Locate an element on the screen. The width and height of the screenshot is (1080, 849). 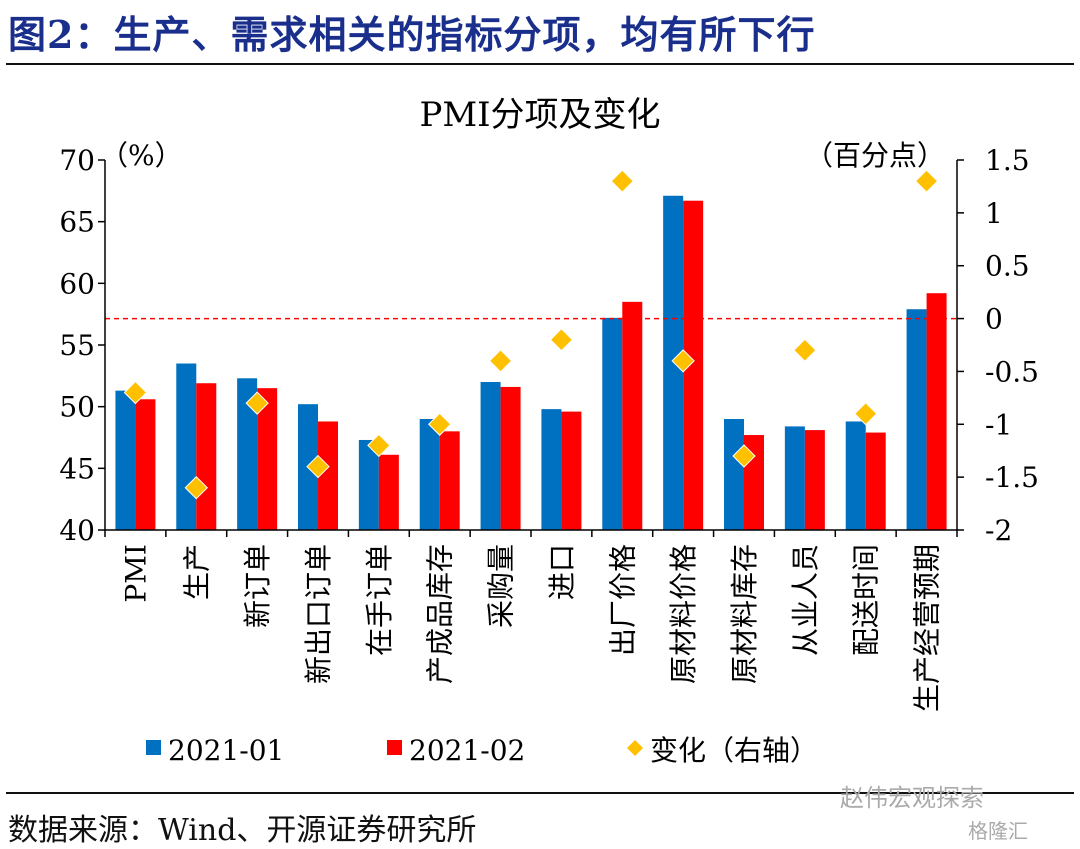
left-axis: 40 45 50 55 60 65 70 is located at coordinates (82, 345).